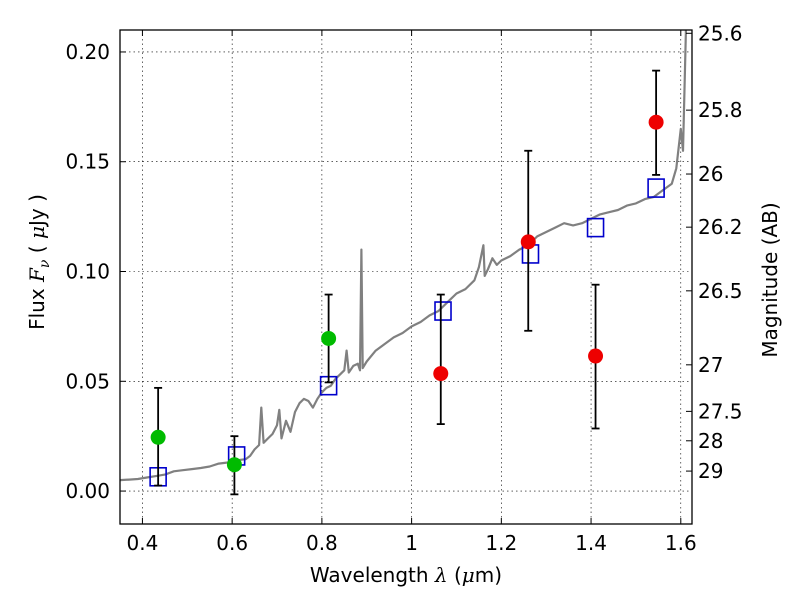  Describe the element at coordinates (681, 543) in the screenshot. I see `x-tick-label: 1.6` at that location.